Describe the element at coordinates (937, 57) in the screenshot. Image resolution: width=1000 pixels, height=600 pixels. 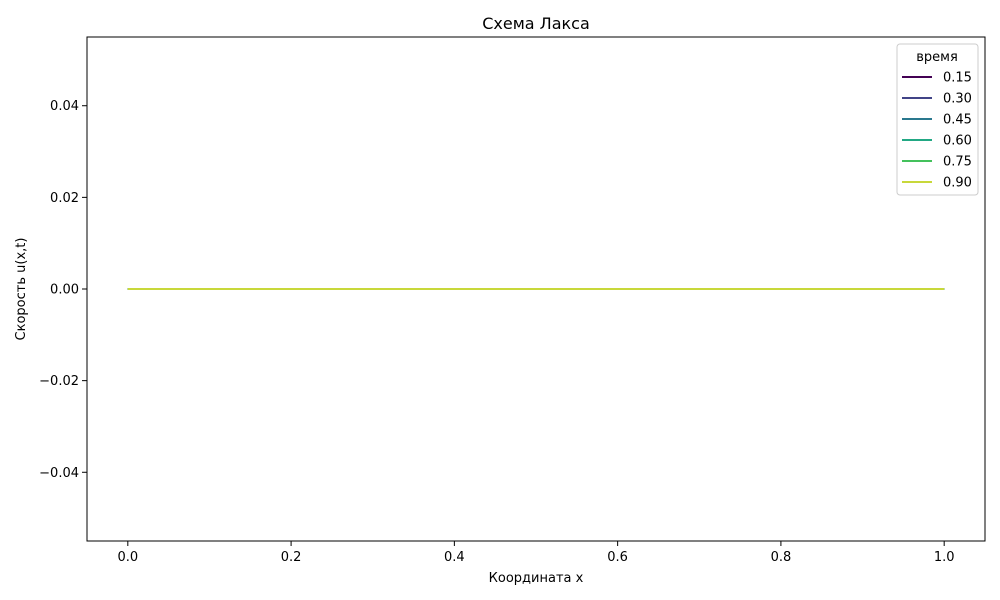
I see `legend-title: время` at that location.